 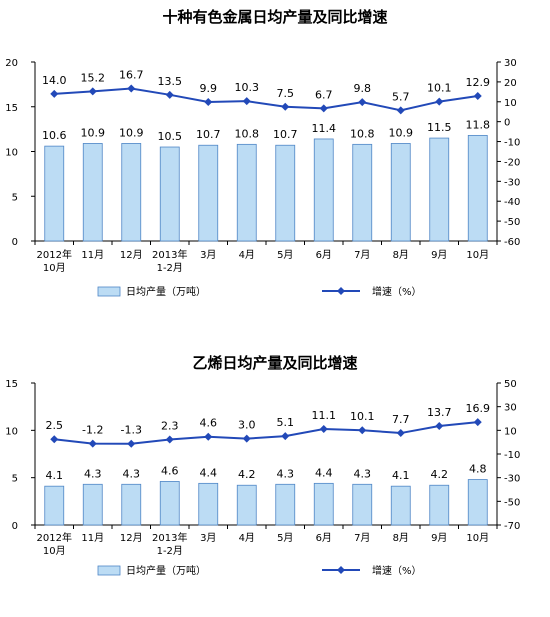 I want to click on legend-line-marker, so click(x=341, y=570).